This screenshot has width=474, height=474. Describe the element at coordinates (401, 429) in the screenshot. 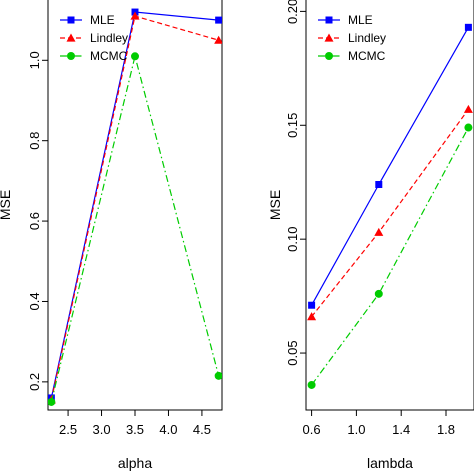

I see `x-tick-label: 1.4` at that location.